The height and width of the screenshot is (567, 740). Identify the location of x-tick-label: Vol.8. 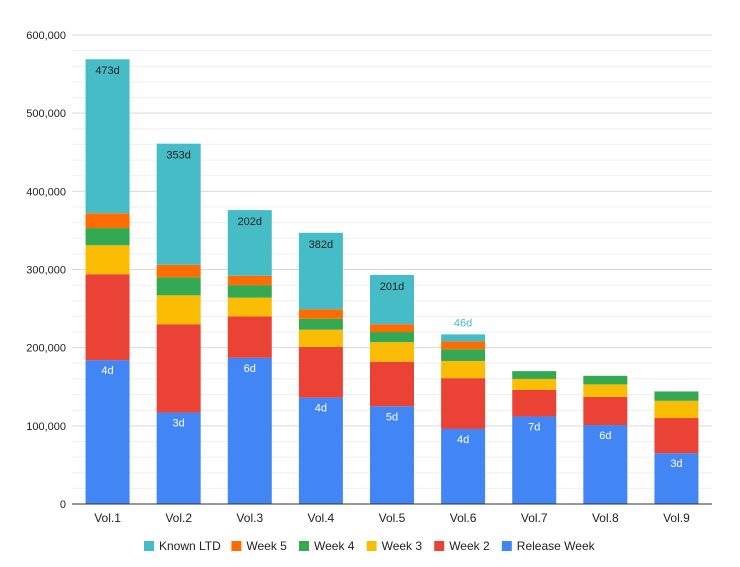
(605, 518).